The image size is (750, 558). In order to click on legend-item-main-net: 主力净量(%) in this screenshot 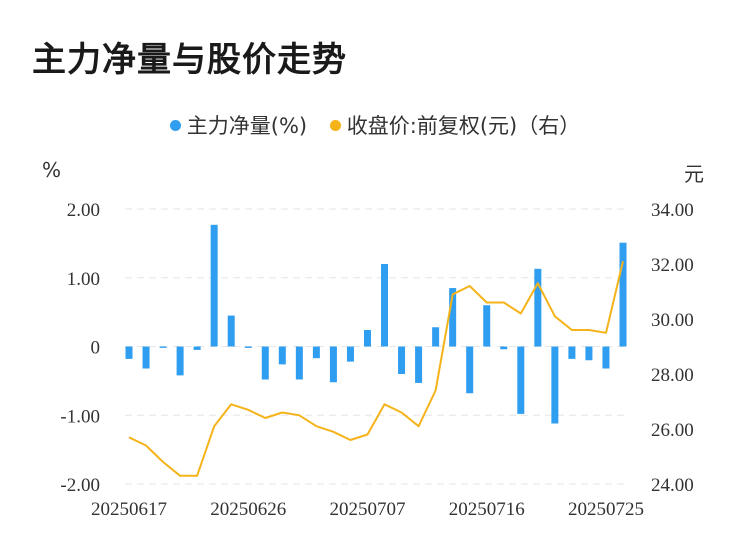, I will do `click(238, 125)`.